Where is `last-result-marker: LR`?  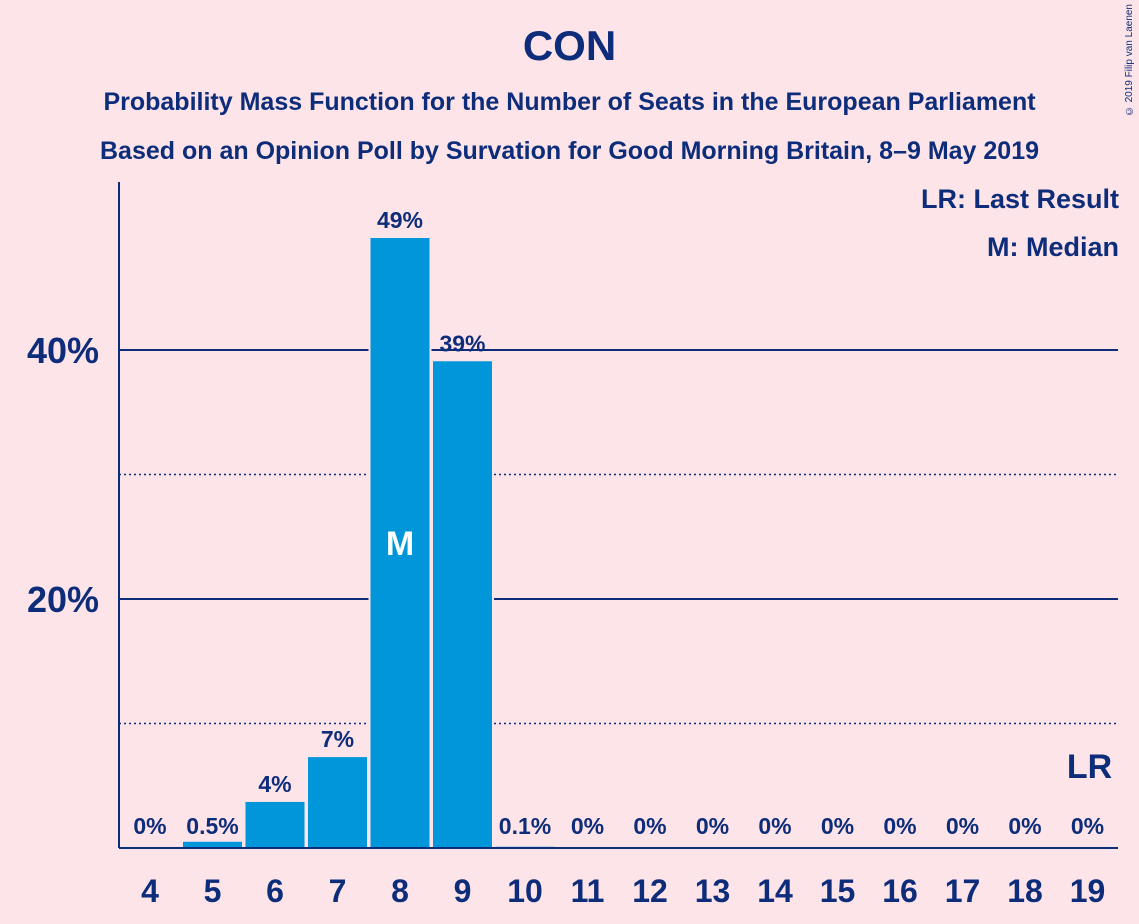
last-result-marker: LR is located at coordinates (1089, 767).